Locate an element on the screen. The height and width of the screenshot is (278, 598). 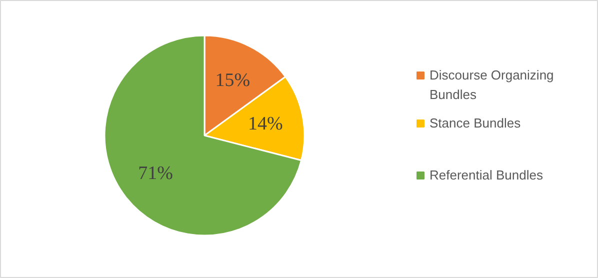
legend-label: Referential Bundles is located at coordinates (487, 175).